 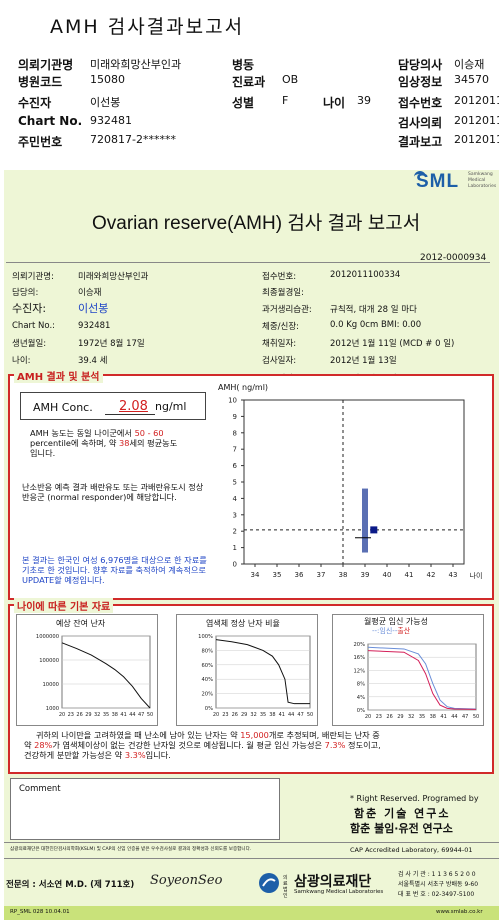 What do you see at coordinates (255, 575) in the screenshot?
I see `x-tick-label: 34` at bounding box center [255, 575].